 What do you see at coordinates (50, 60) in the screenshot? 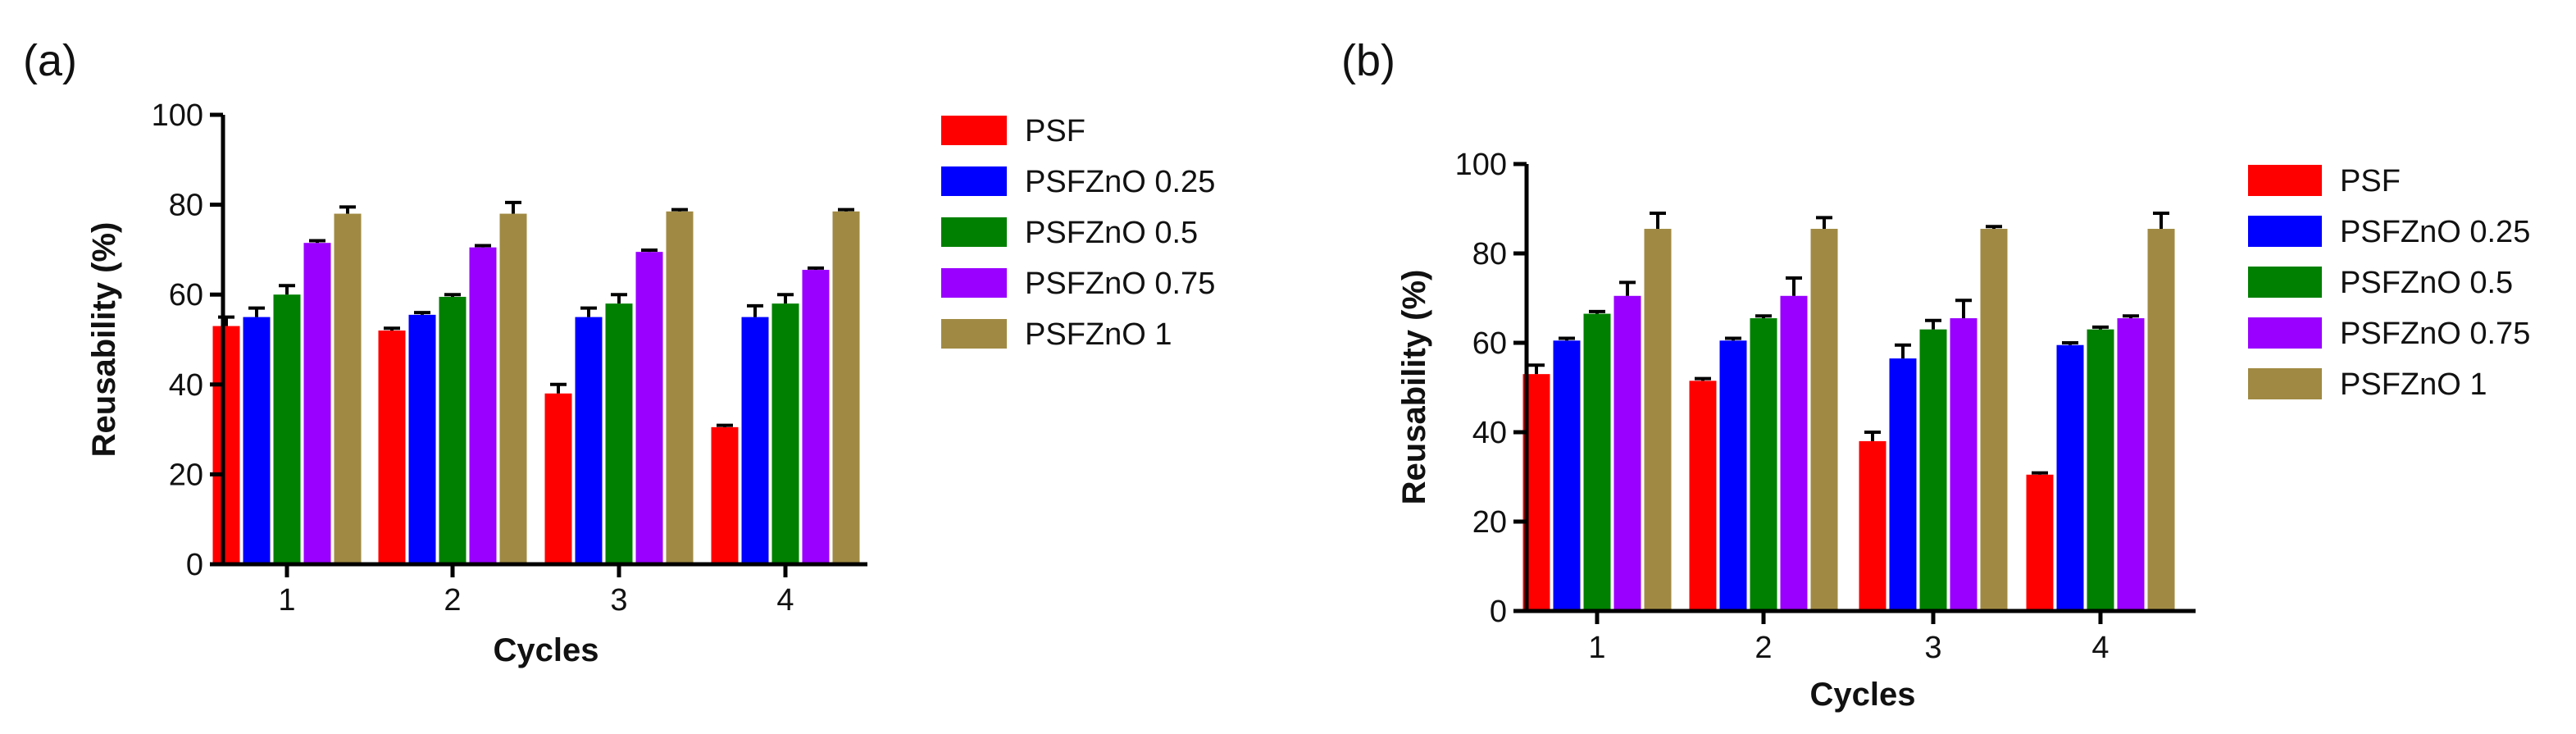
I see `panel-label: (a)` at bounding box center [50, 60].